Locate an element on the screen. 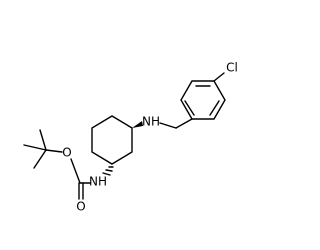  cyclohexane-ring is located at coordinates (112, 140).